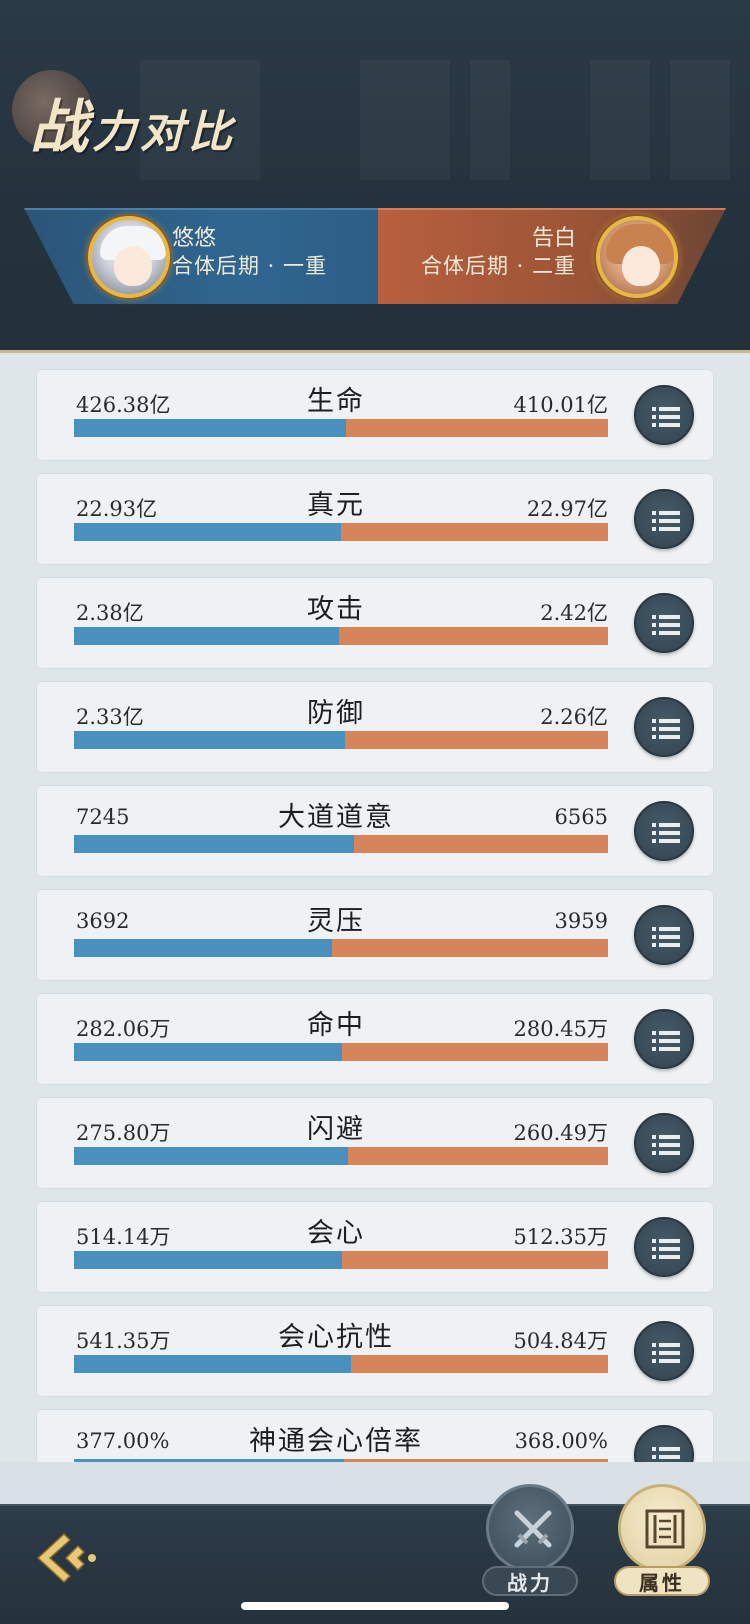  What do you see at coordinates (662, 1581) in the screenshot?
I see `tab-attributes-label: 属性` at bounding box center [662, 1581].